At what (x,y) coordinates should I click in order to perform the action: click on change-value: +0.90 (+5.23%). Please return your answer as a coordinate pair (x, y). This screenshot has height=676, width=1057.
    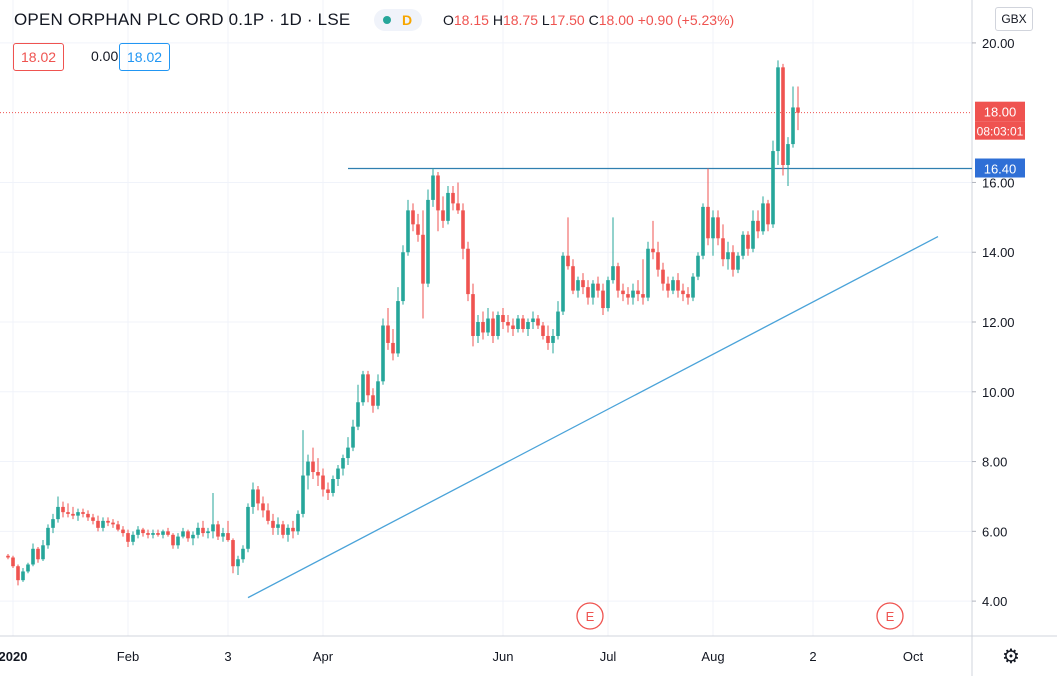
    Looking at the image, I should click on (686, 20).